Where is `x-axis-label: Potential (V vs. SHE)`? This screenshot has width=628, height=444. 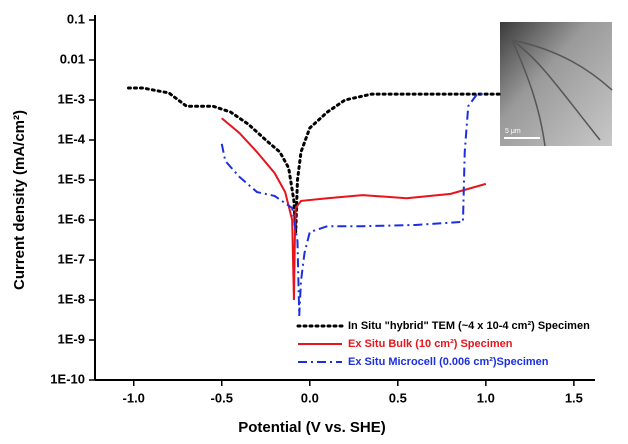 x-axis-label: Potential (V vs. SHE) is located at coordinates (312, 427).